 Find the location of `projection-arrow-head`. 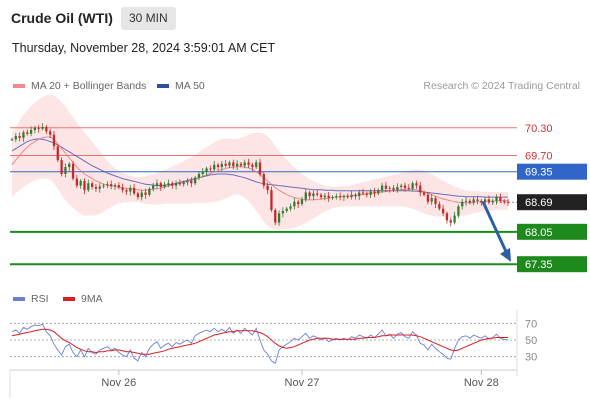

projection-arrow-head is located at coordinates (505, 254).